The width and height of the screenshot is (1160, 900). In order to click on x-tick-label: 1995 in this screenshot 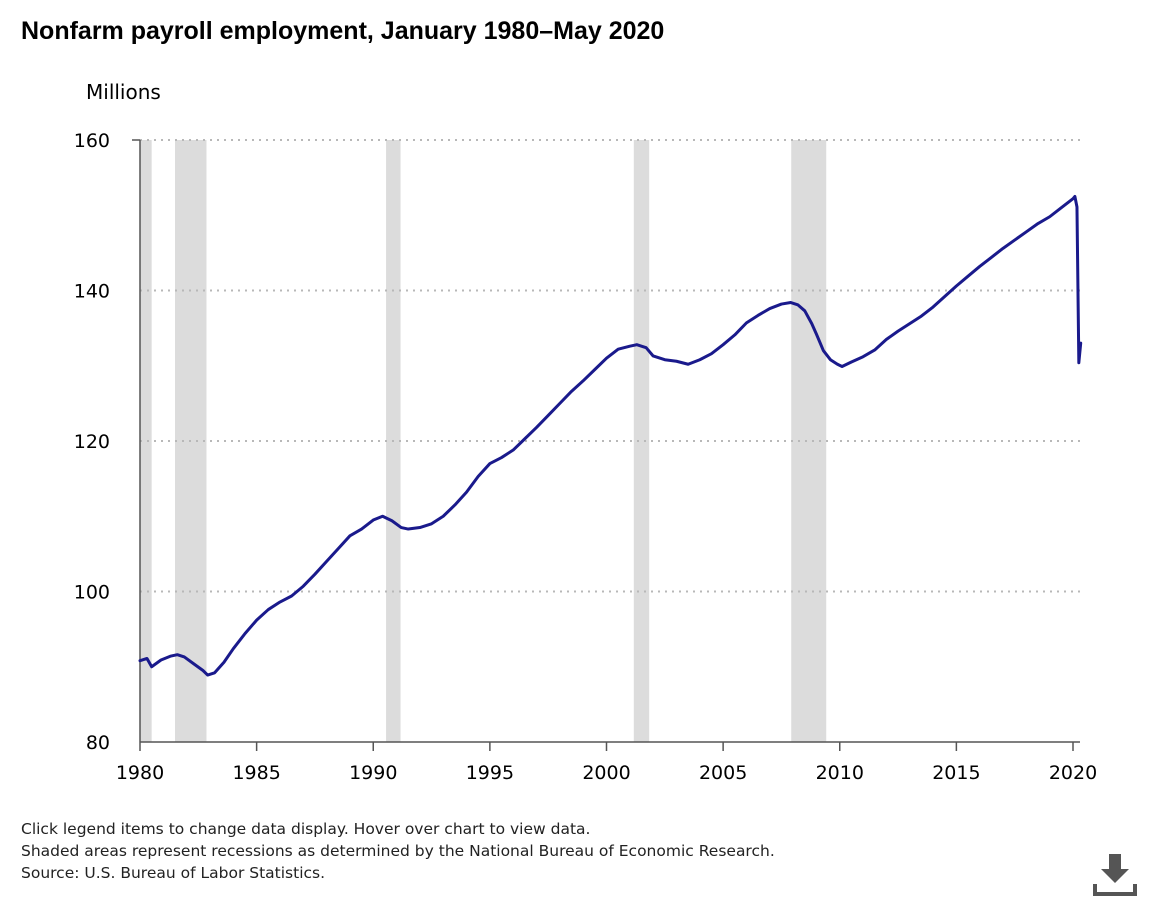, I will do `click(490, 773)`.